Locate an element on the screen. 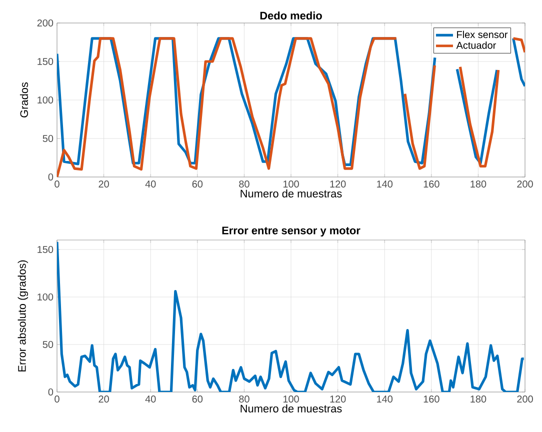 The width and height of the screenshot is (542, 432). chart-title: Error entre sensor y motor is located at coordinates (291, 231).